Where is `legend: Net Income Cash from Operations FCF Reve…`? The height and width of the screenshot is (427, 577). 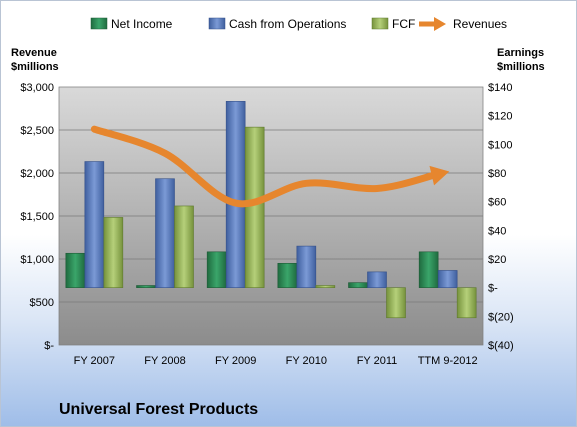
legend: Net Income Cash from Operations FCF Reve… is located at coordinates (298, 24).